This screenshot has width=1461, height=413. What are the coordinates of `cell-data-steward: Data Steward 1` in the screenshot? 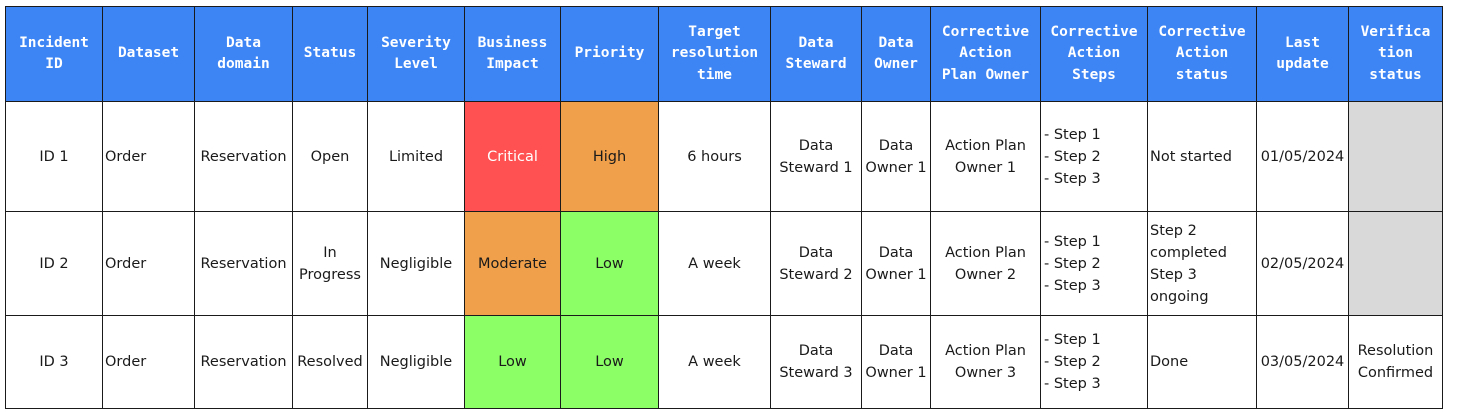 It's located at (816, 156).